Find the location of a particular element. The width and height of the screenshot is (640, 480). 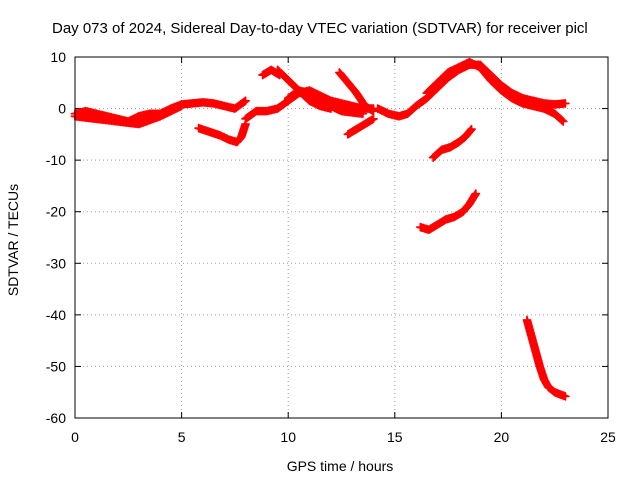

x-tick-label: 10 is located at coordinates (288, 437).